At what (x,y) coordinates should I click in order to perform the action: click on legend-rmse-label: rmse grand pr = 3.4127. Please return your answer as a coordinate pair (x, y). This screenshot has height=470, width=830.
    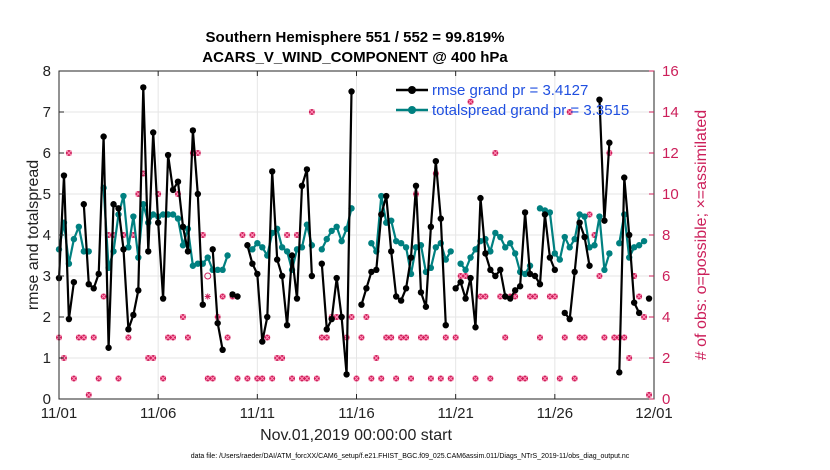
    Looking at the image, I should click on (510, 90).